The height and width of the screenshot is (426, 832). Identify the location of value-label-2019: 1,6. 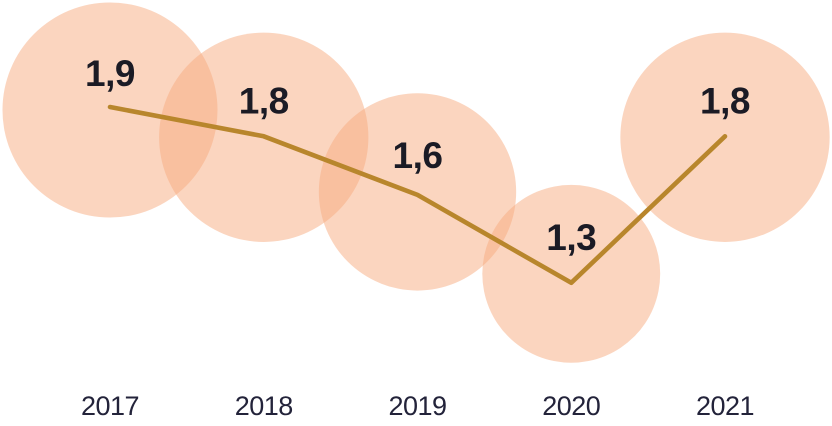
(418, 155).